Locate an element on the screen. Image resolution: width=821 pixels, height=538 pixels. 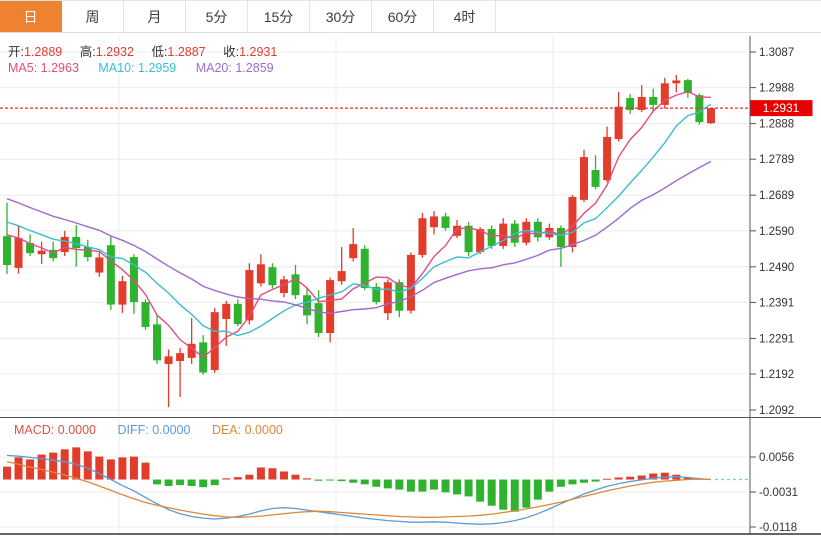
svg-text: 1.2789 is located at coordinates (776, 160).